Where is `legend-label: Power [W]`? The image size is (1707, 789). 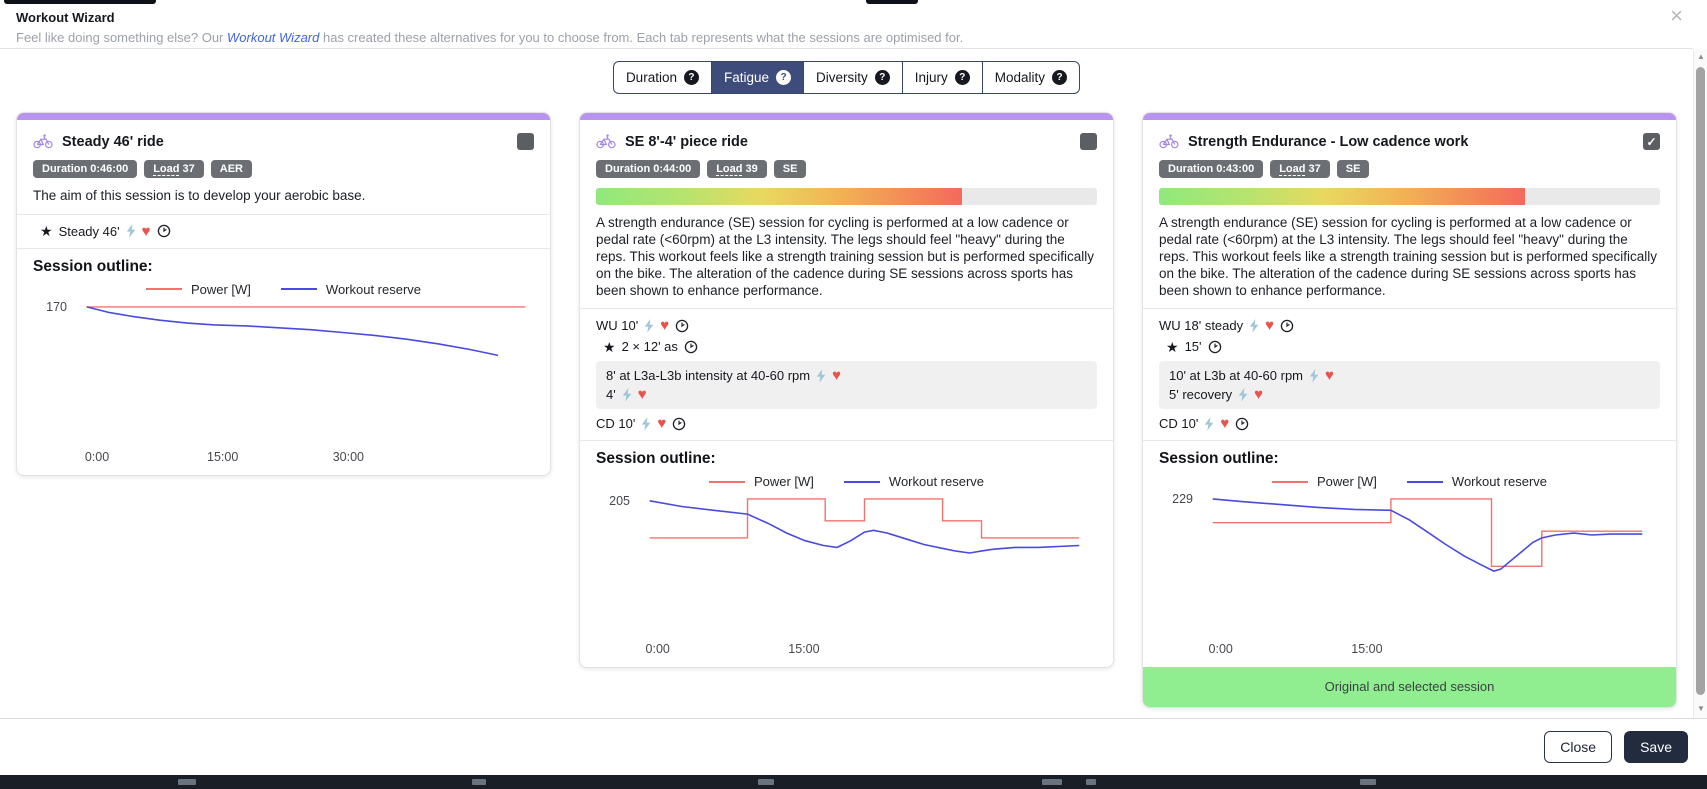 legend-label: Power [W] is located at coordinates (220, 289).